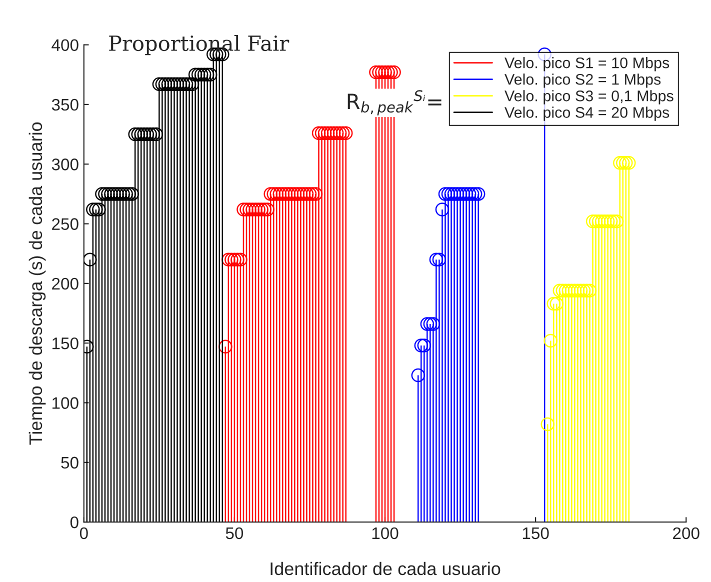 This screenshot has width=711, height=582. What do you see at coordinates (65, 164) in the screenshot?
I see `y-tick-label: 300` at bounding box center [65, 164].